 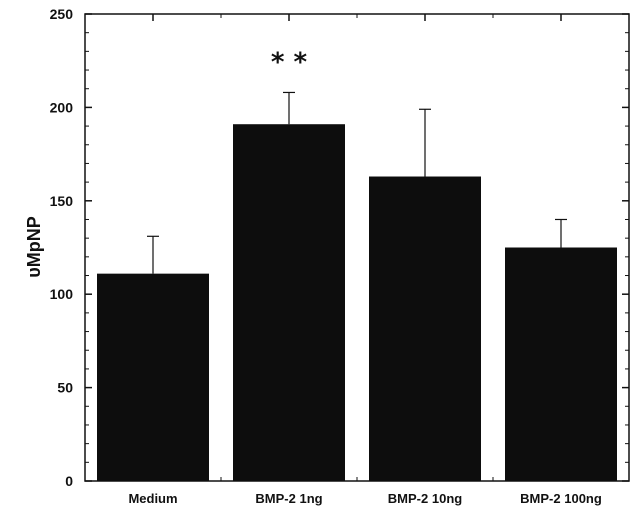 I want to click on x-tick-labels: Medium BMP-2 1ng BMP-2 10ng BMP-2 100ng, so click(x=364, y=498).